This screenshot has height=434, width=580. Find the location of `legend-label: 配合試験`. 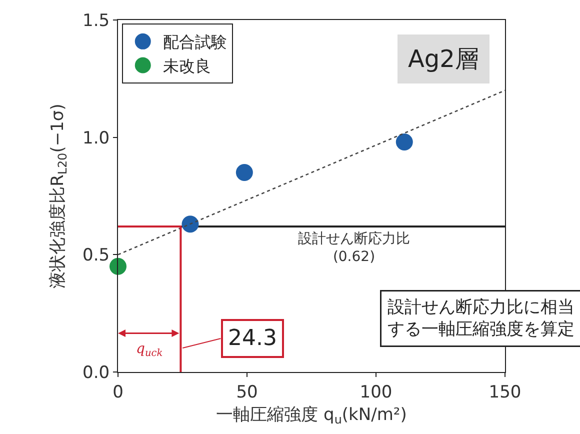

legend-label: 配合試験 is located at coordinates (194, 42).